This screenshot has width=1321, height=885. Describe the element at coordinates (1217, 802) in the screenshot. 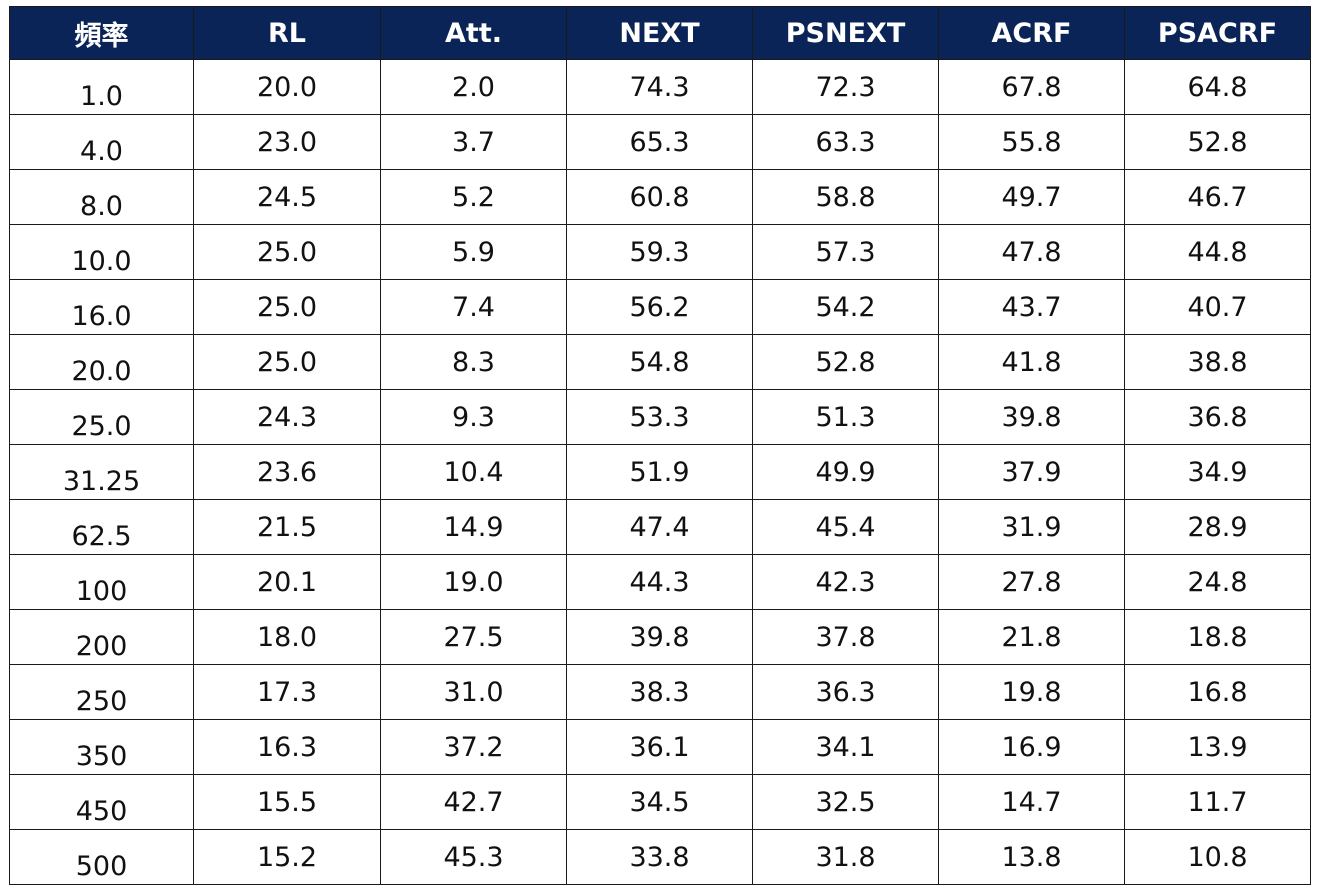

I see `cell-psacrf: 11.7` at that location.